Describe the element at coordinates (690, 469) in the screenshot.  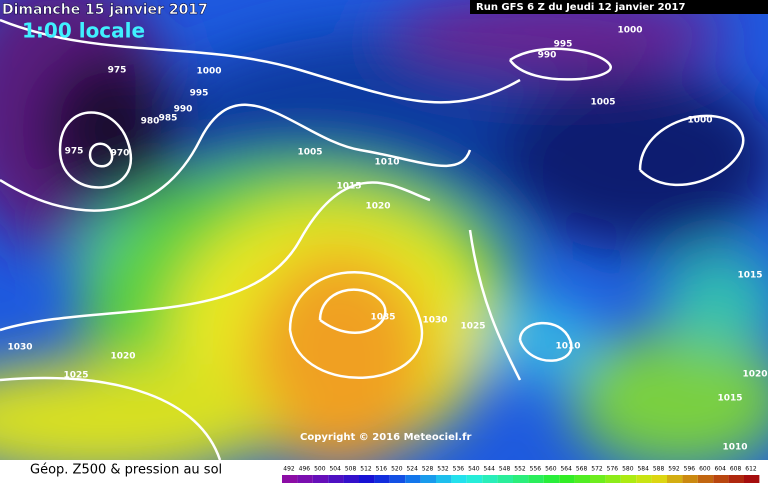
I see `scale-label: 596` at that location.